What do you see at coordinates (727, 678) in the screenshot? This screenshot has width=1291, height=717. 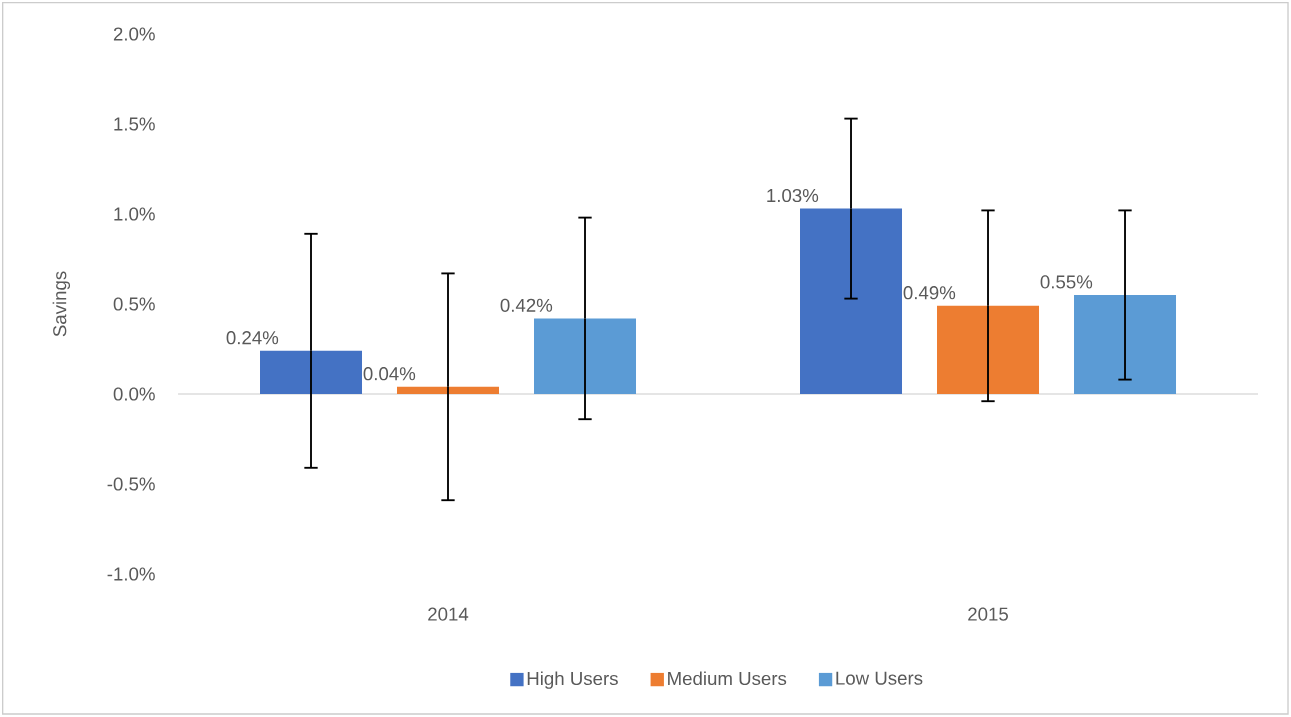 I see `legend-label: Medium Users` at bounding box center [727, 678].